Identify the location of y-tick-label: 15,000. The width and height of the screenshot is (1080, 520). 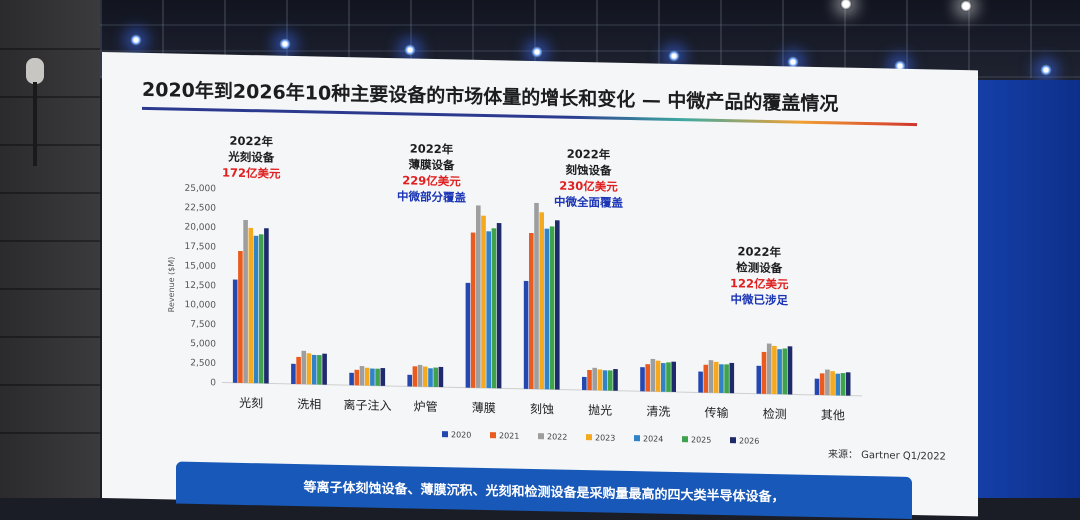
(201, 266).